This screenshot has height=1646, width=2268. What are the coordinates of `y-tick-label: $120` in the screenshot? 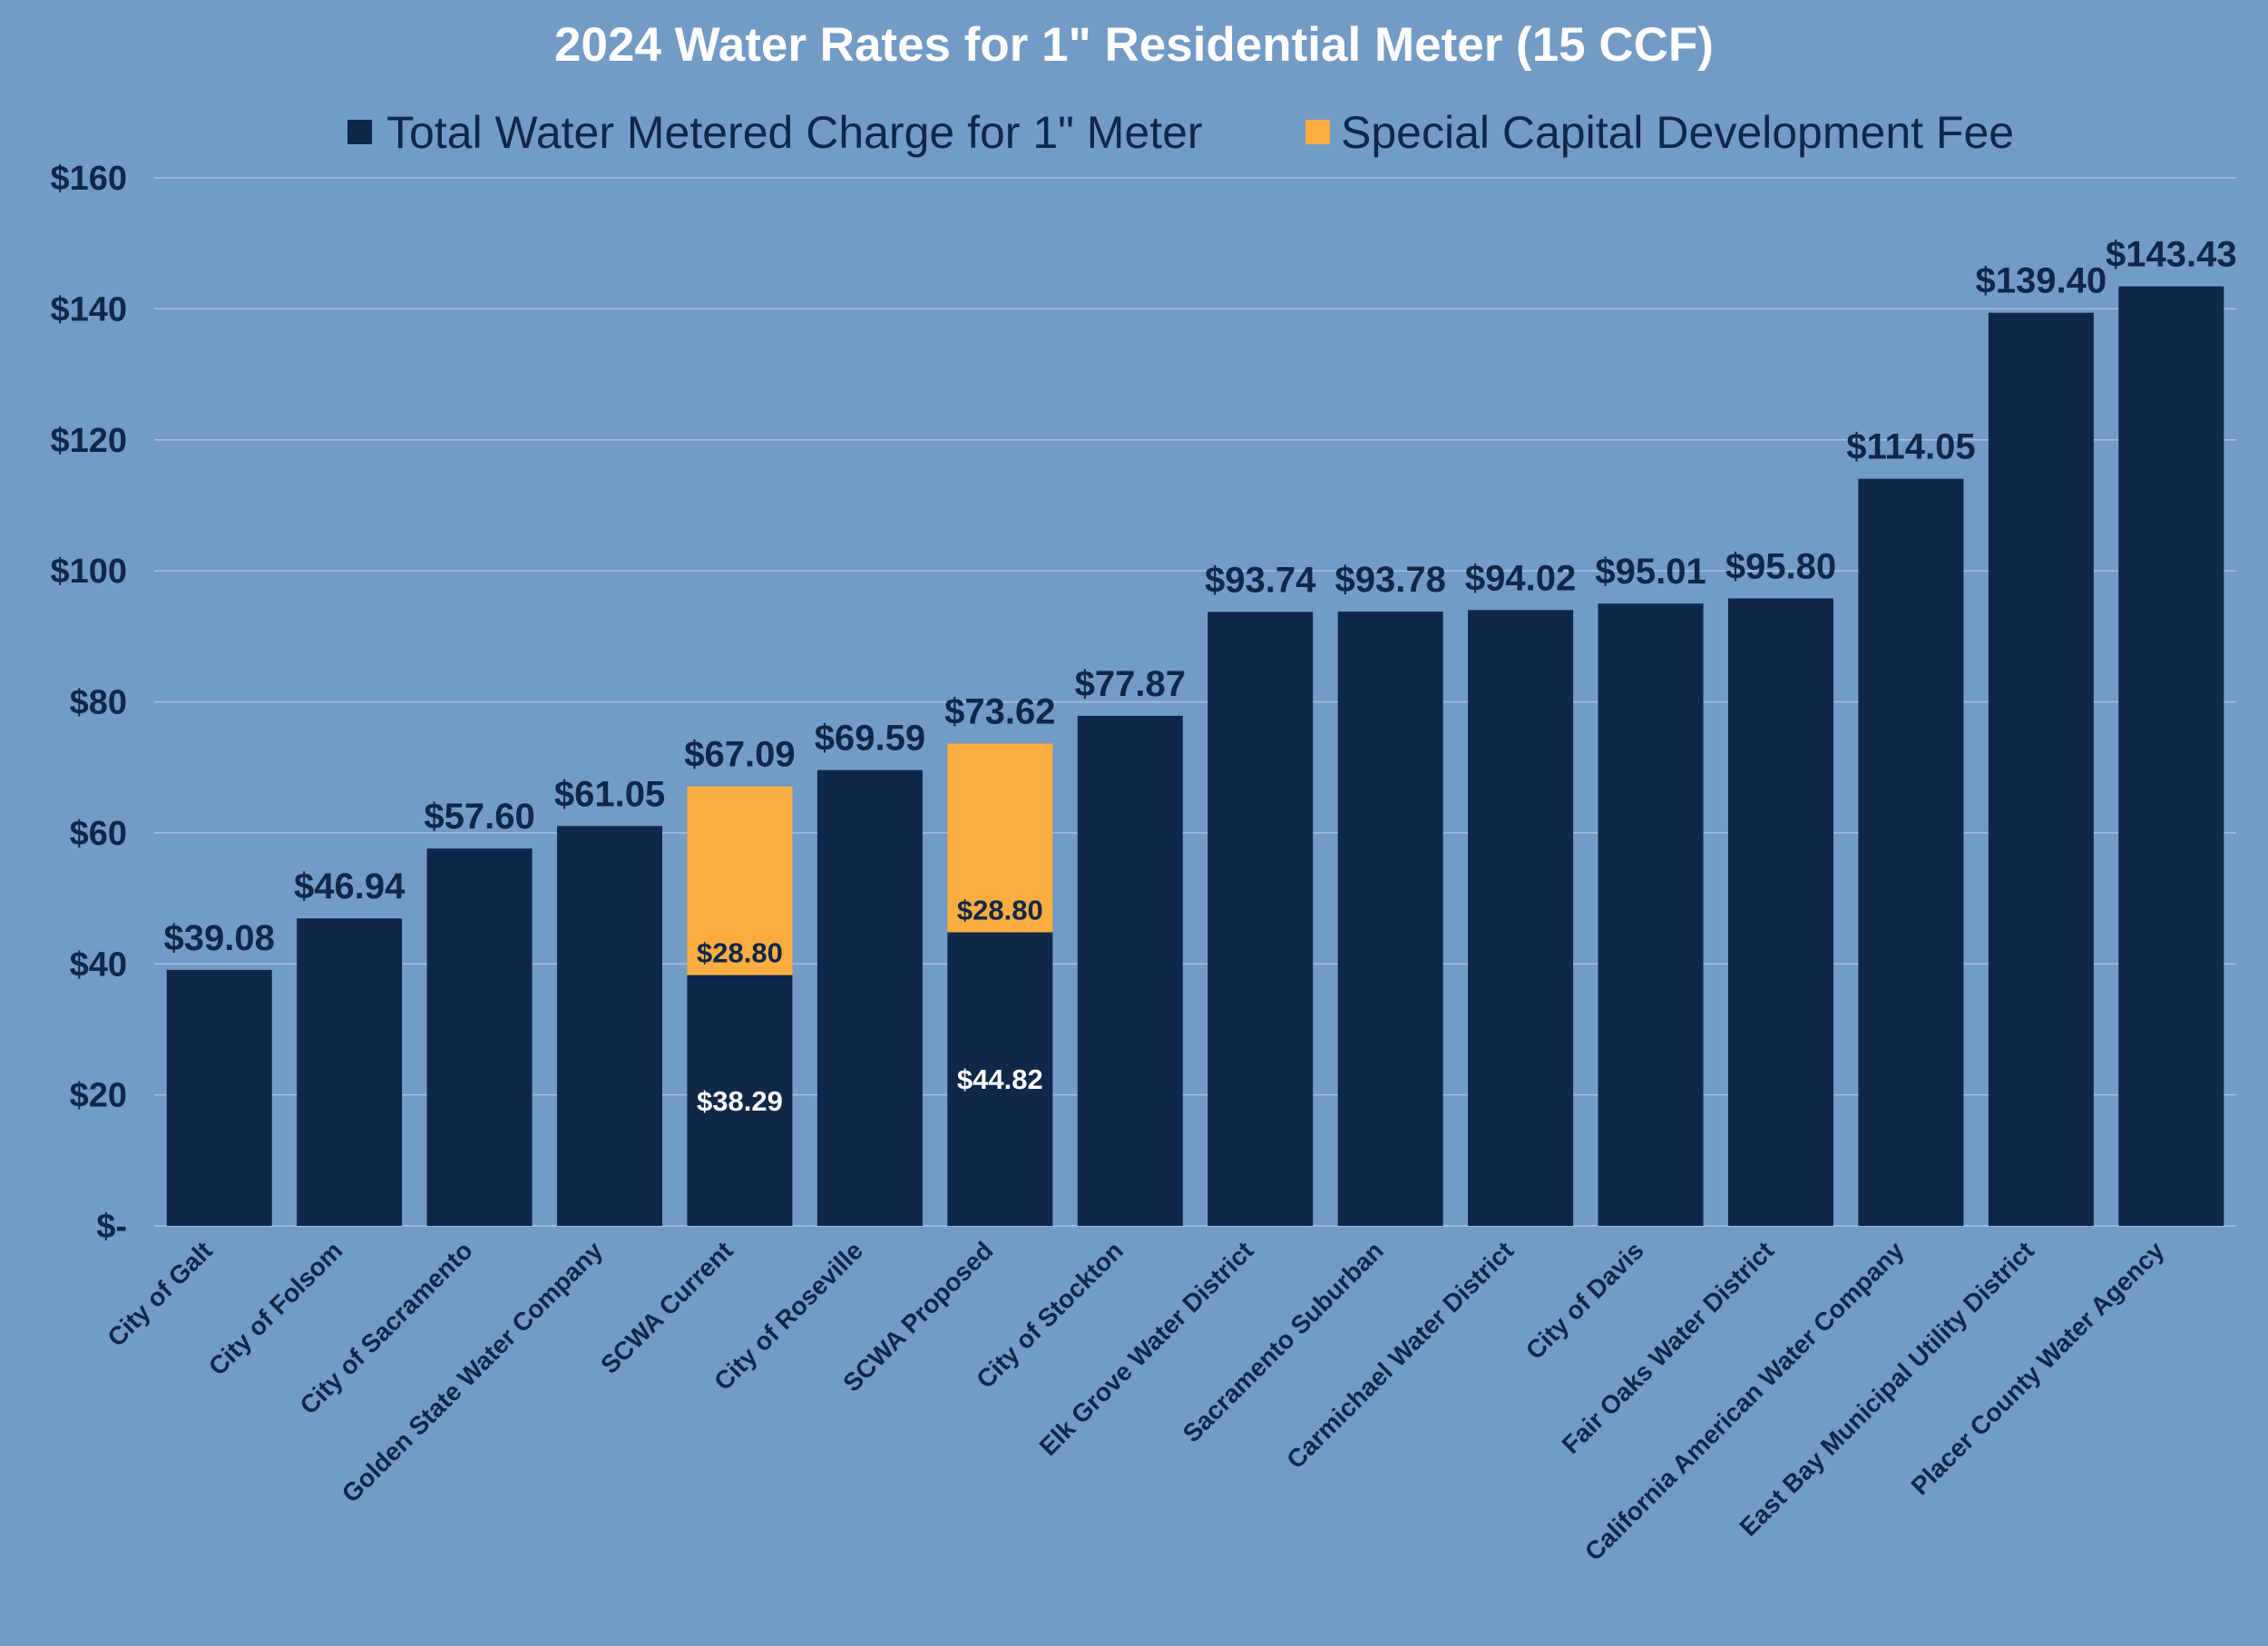 It's located at (89, 441).